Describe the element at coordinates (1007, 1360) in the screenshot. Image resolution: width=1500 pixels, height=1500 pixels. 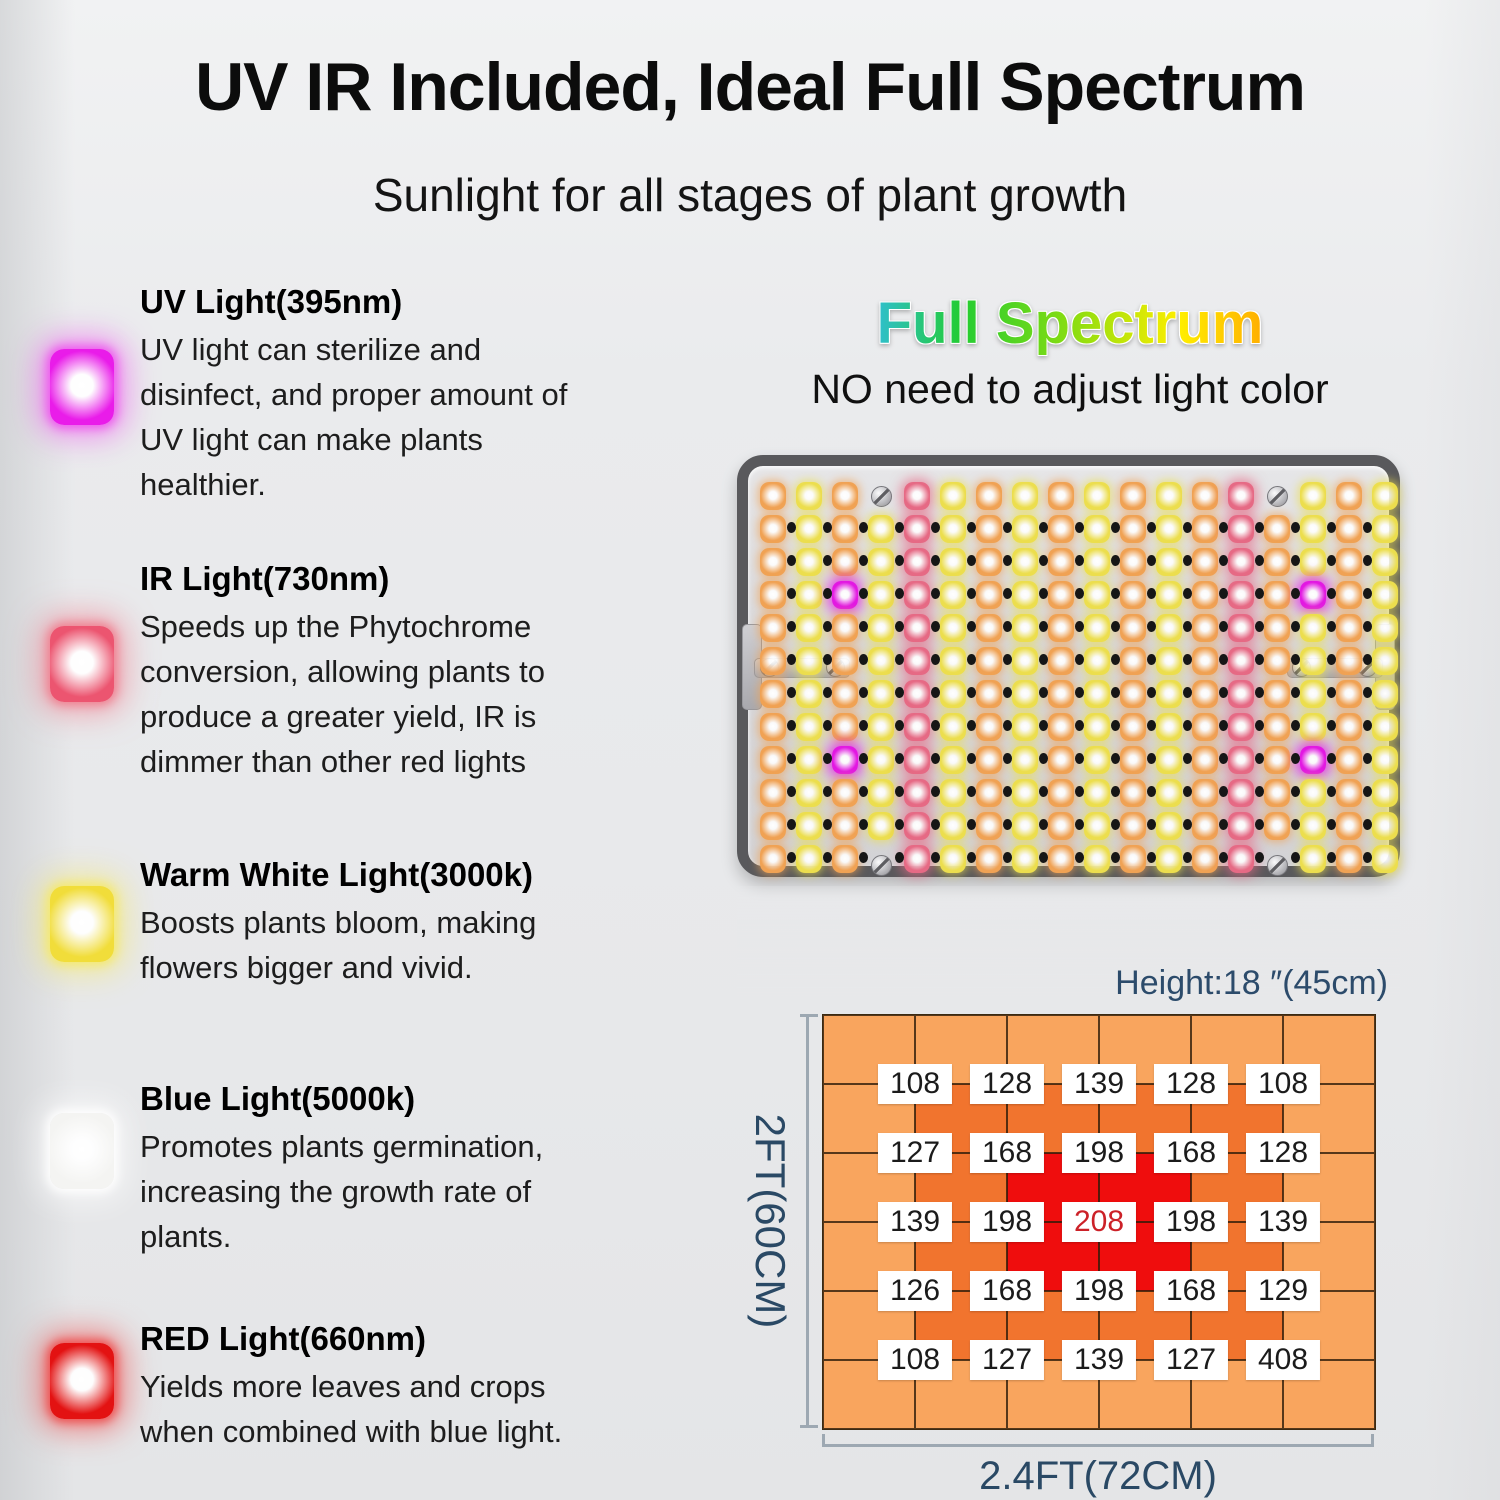
I see `ppfd-value-label: 127` at that location.